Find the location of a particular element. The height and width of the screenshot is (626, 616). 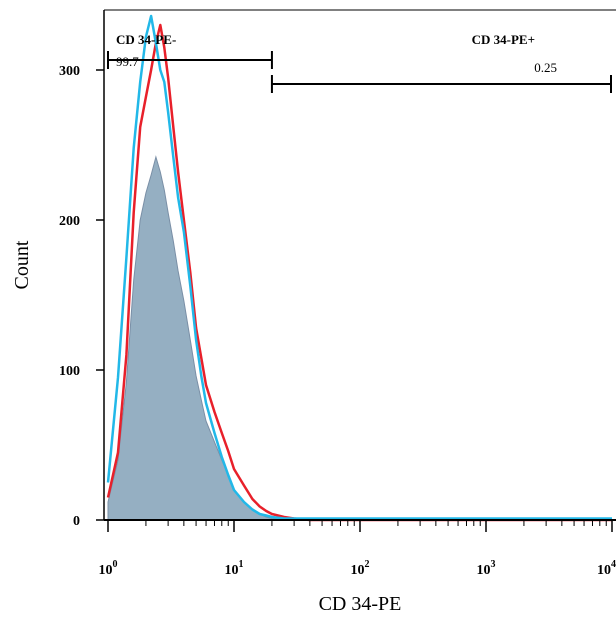

x-tick-label: 10³ is located at coordinates (486, 568).